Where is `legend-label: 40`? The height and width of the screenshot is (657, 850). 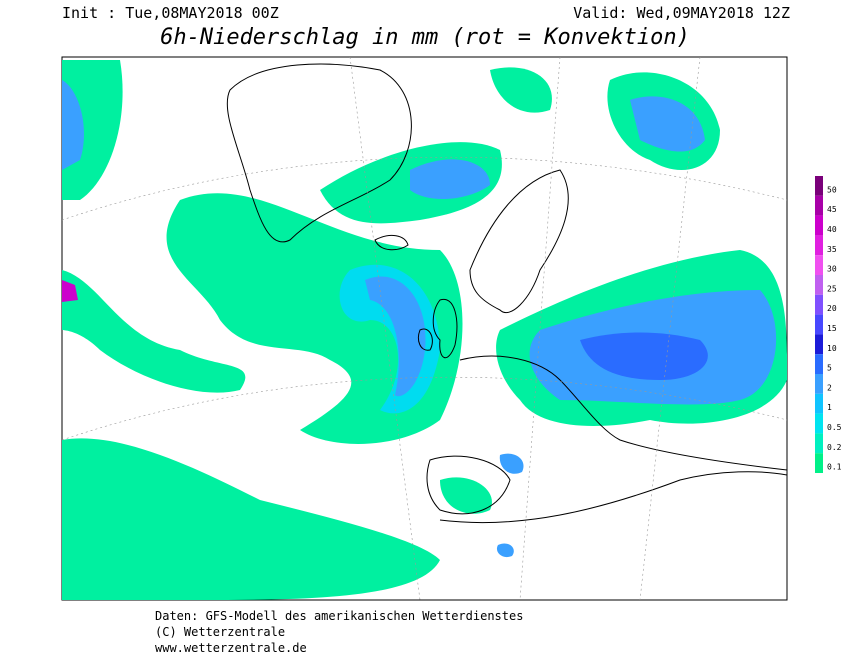
legend-label: 40 is located at coordinates (832, 229).